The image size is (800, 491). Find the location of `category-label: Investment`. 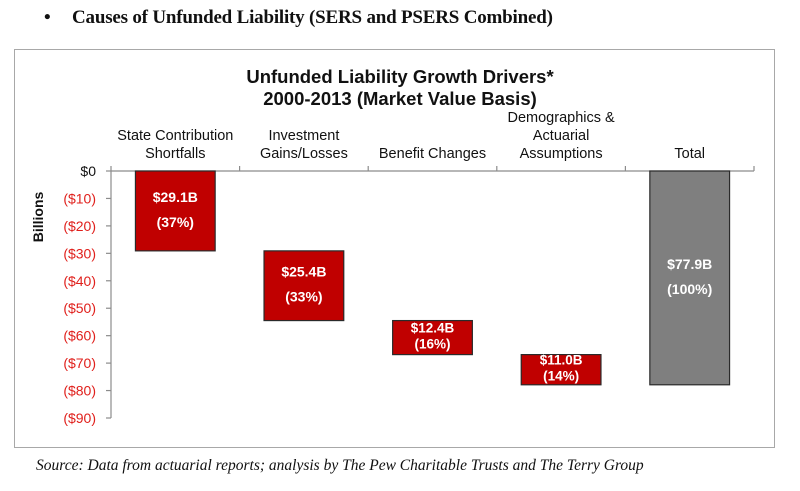

category-label: Investment is located at coordinates (303, 136).